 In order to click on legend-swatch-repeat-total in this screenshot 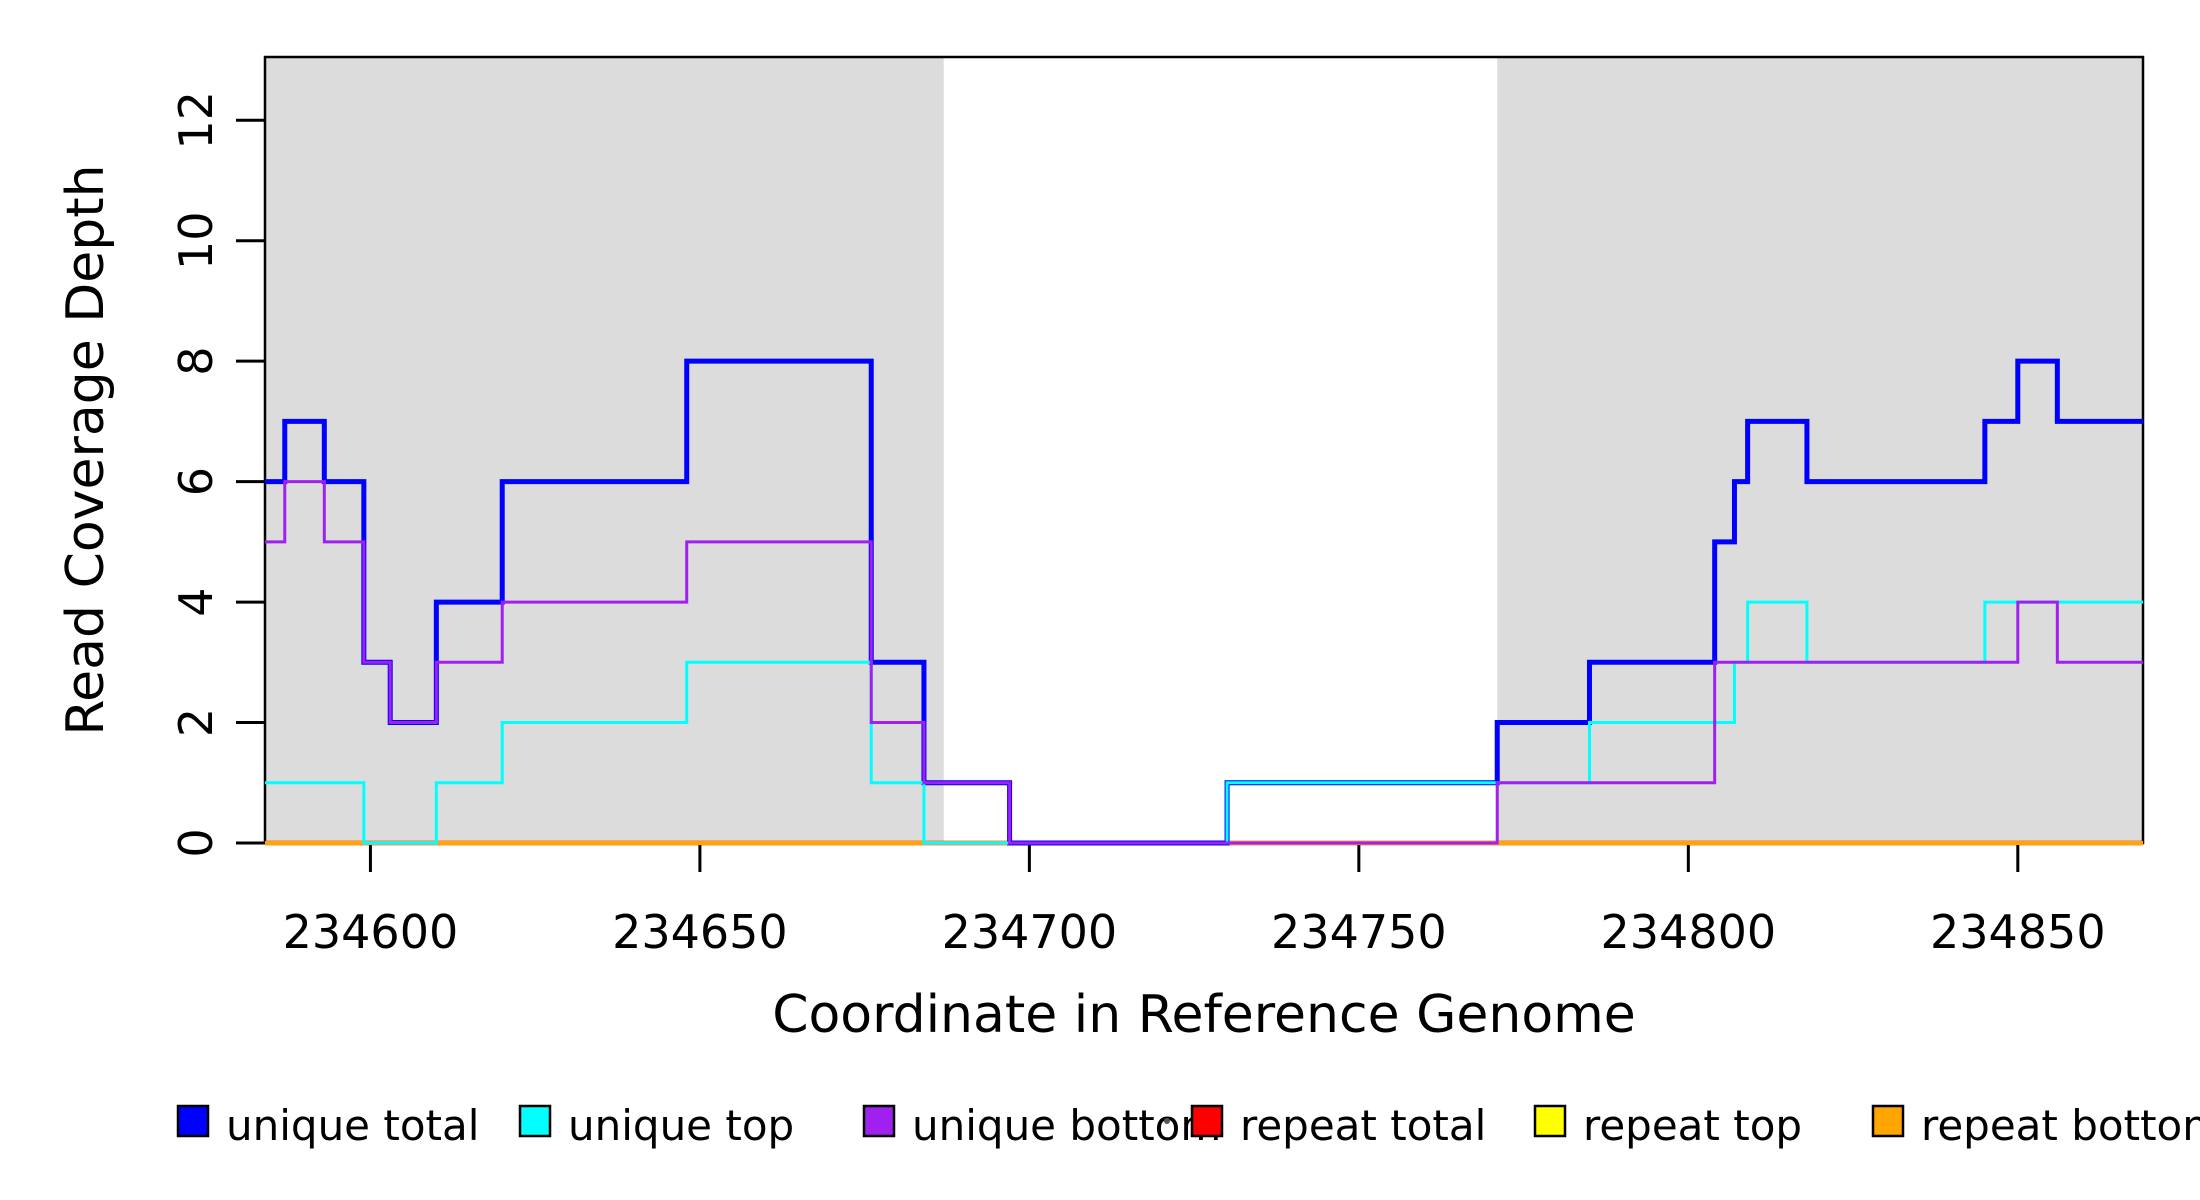, I will do `click(1207, 1121)`.